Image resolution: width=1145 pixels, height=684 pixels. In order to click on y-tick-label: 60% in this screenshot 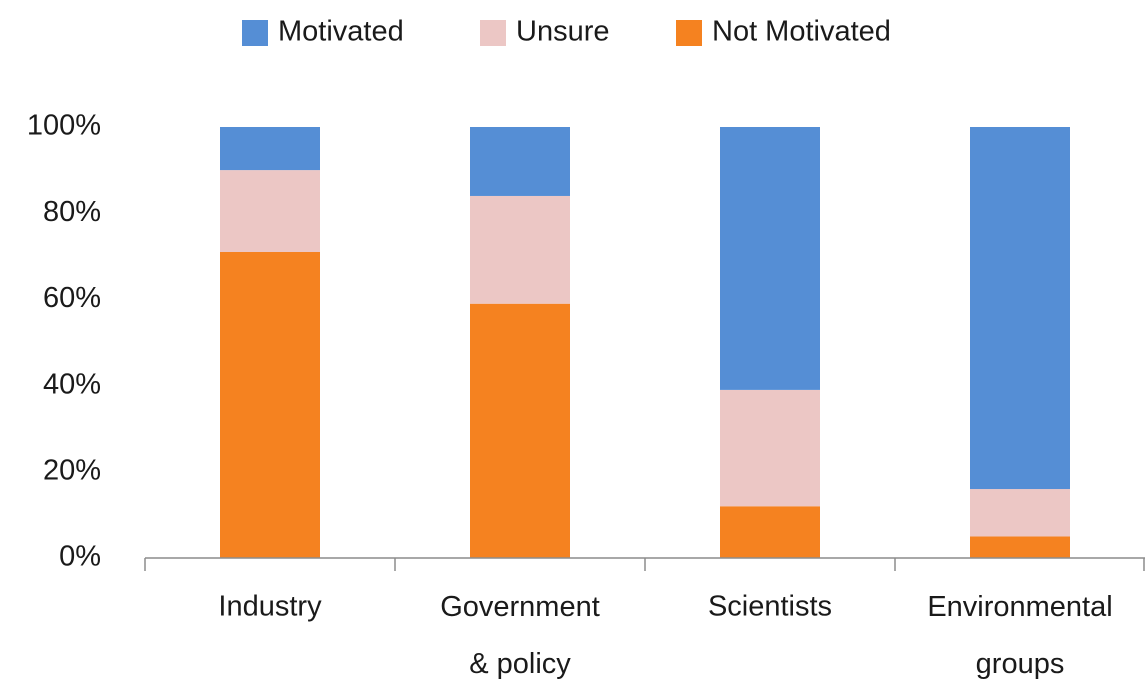, I will do `click(72, 298)`.